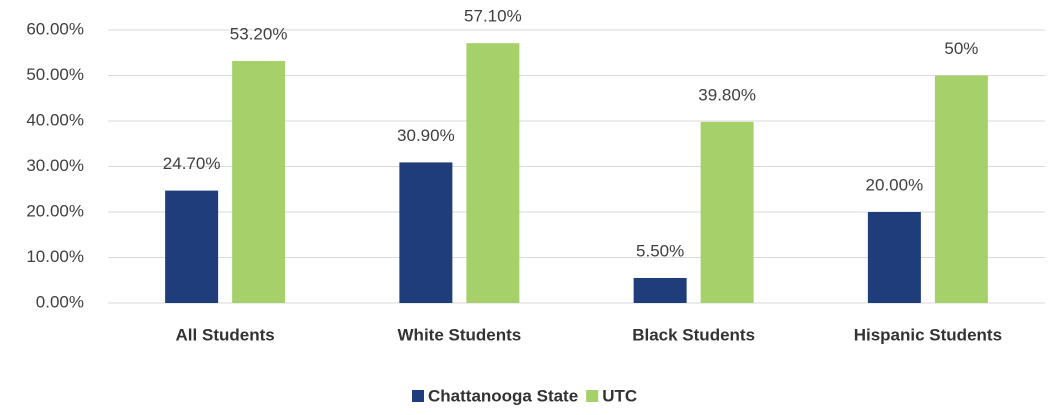 The width and height of the screenshot is (1049, 415). Describe the element at coordinates (55, 210) in the screenshot. I see `y-tick-label: 20.00%` at that location.